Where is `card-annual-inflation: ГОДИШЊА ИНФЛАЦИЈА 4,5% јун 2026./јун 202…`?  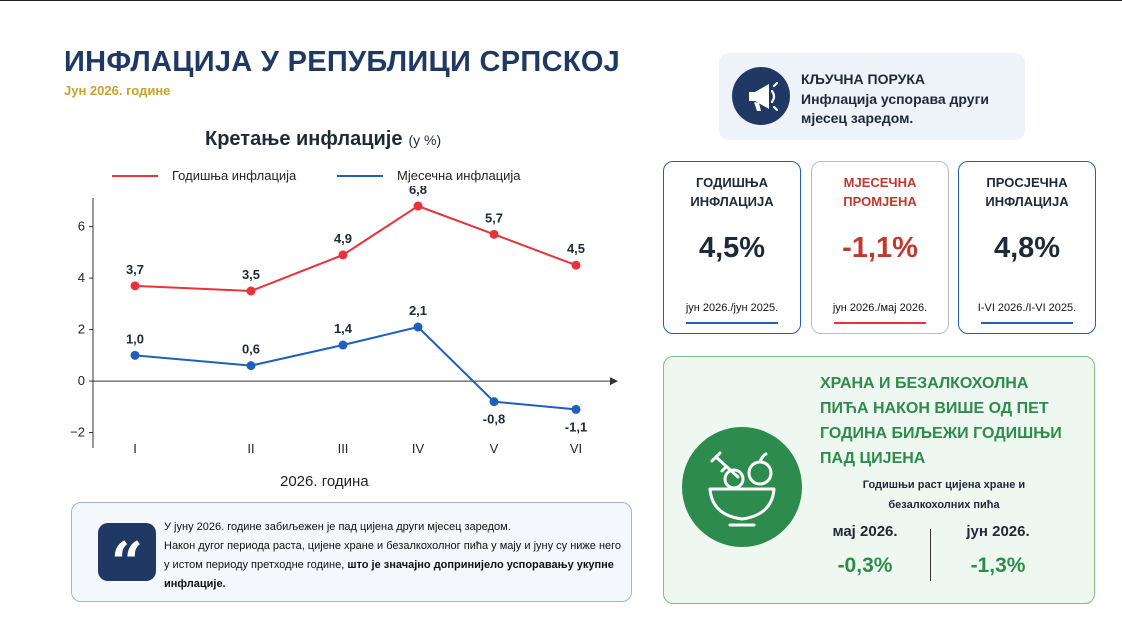
card-annual-inflation: ГОДИШЊА ИНФЛАЦИЈА 4,5% јун 2026./јун 202… is located at coordinates (732, 247).